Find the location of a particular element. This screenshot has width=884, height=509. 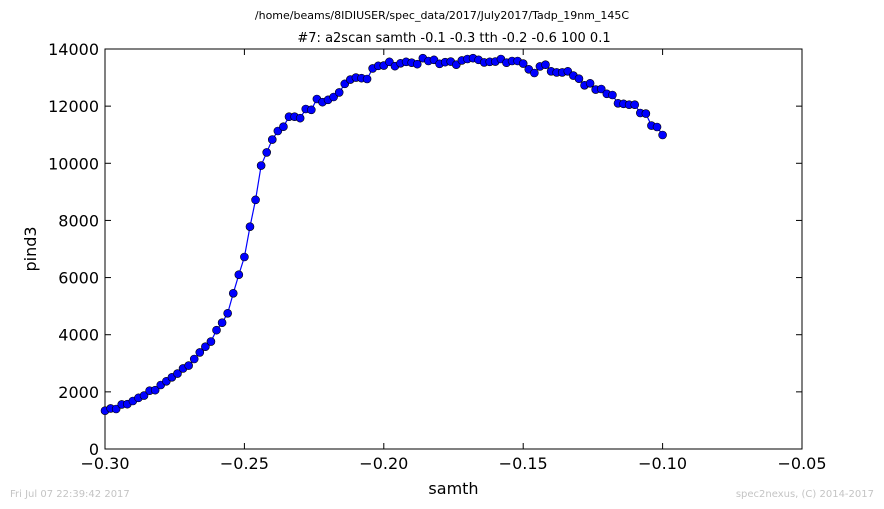

x-tick-label: −0.15 is located at coordinates (523, 463).